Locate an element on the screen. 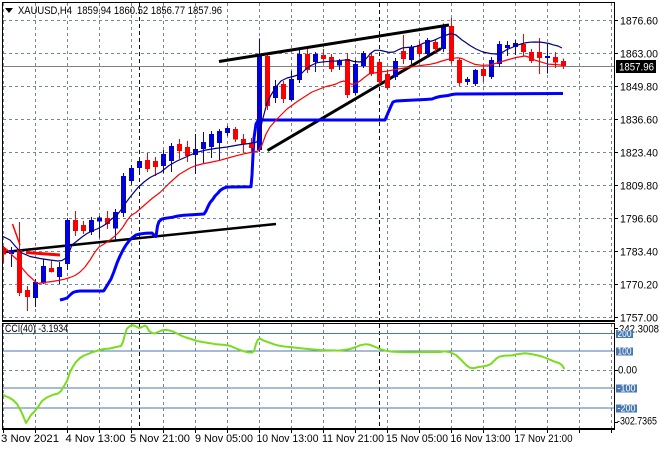 This screenshot has height=455, width=660. svg-text: -302.7365 is located at coordinates (637, 422).